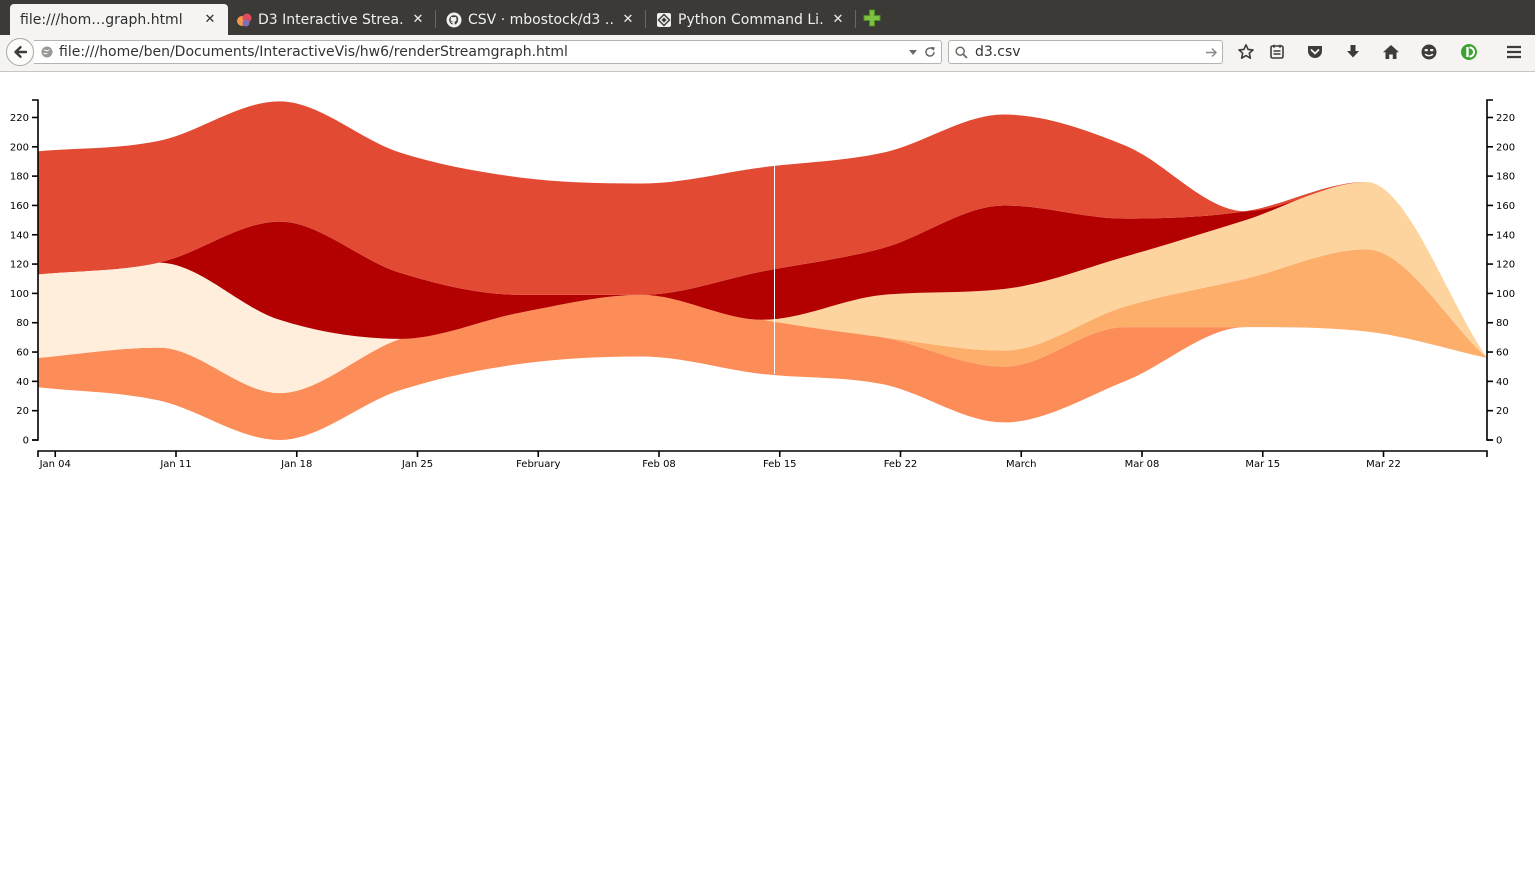 The width and height of the screenshot is (1535, 876). Describe the element at coordinates (1142, 464) in the screenshot. I see `x-tick-label: Mar 08` at that location.